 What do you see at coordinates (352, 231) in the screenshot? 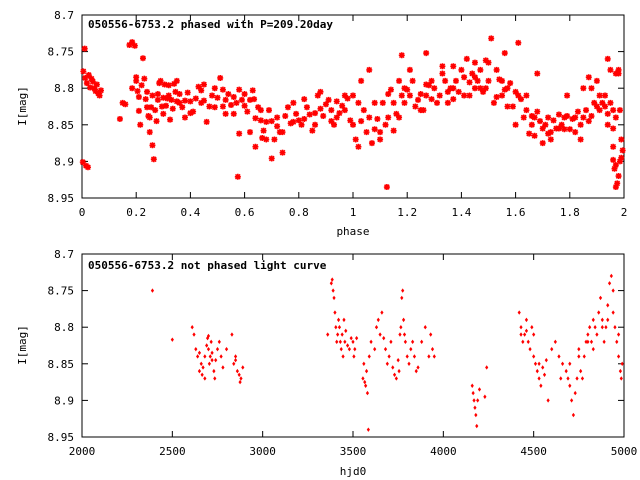
I see `x-axis-label: phase` at bounding box center [352, 231].